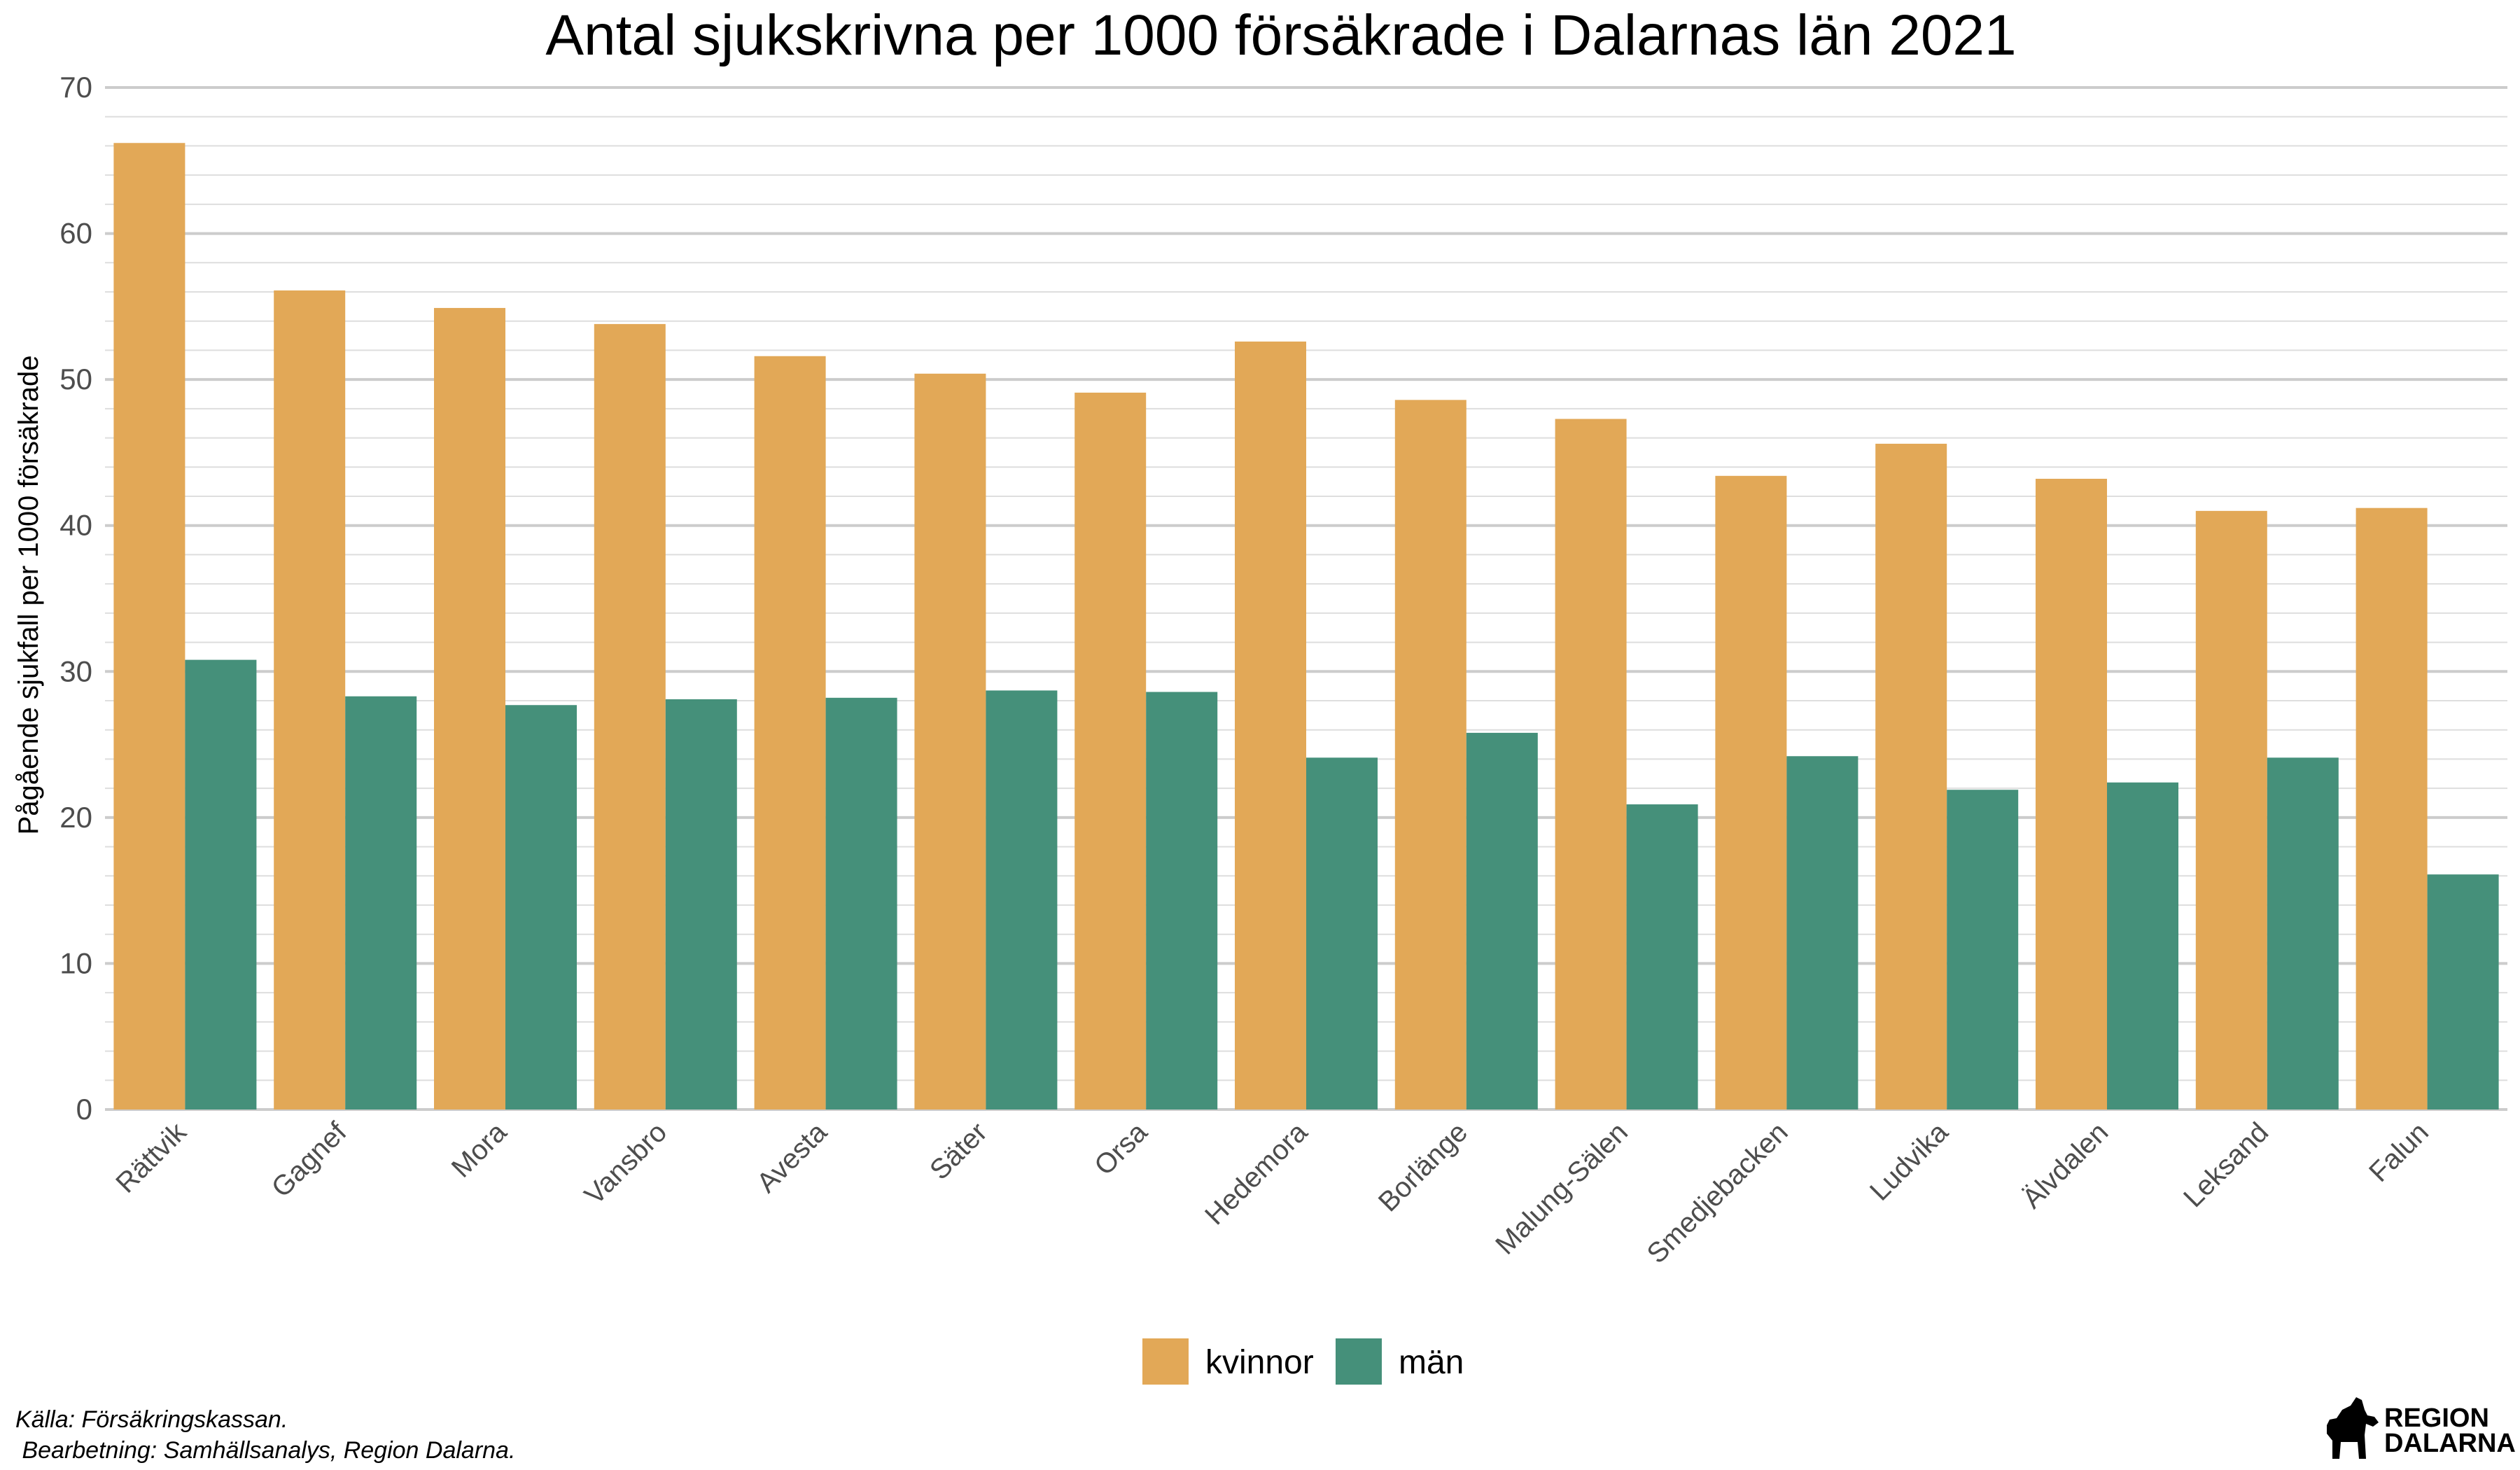  Describe the element at coordinates (75, 525) in the screenshot. I see `y-tick-label: 40` at that location.